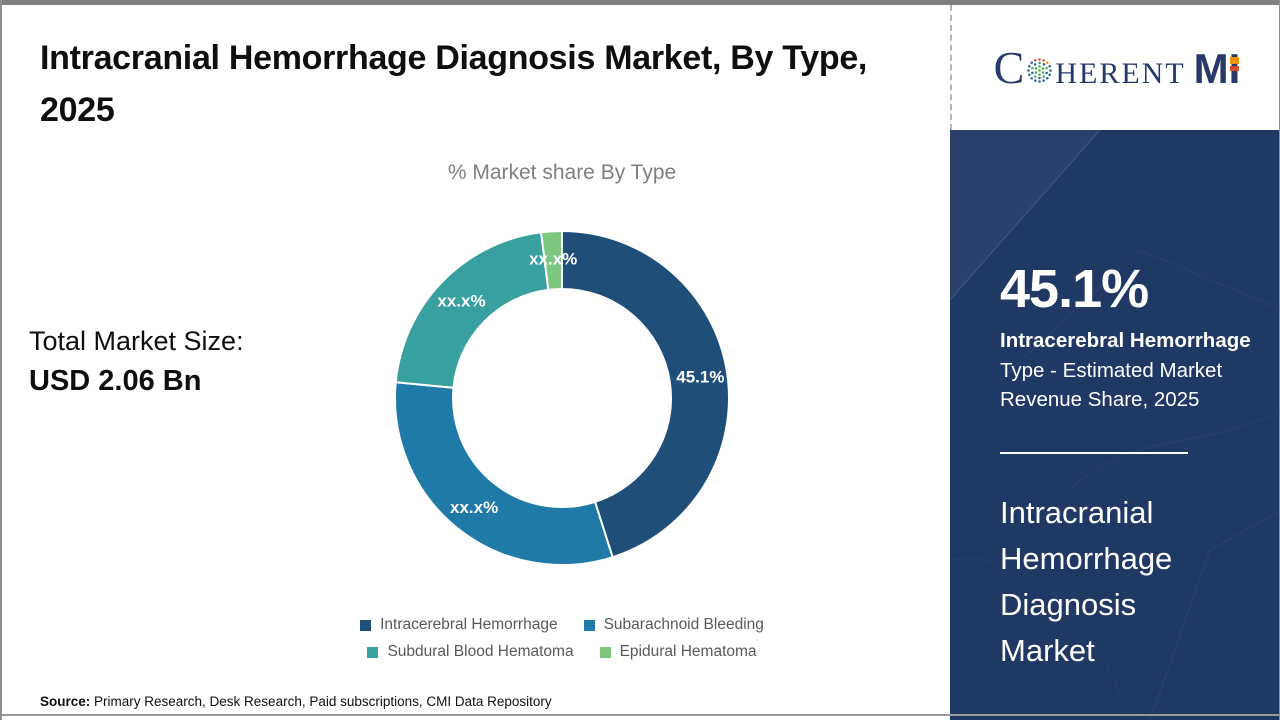 This screenshot has width=1280, height=720. What do you see at coordinates (469, 624) in the screenshot?
I see `legend-label: Intracerebral Hemorrhage` at bounding box center [469, 624].